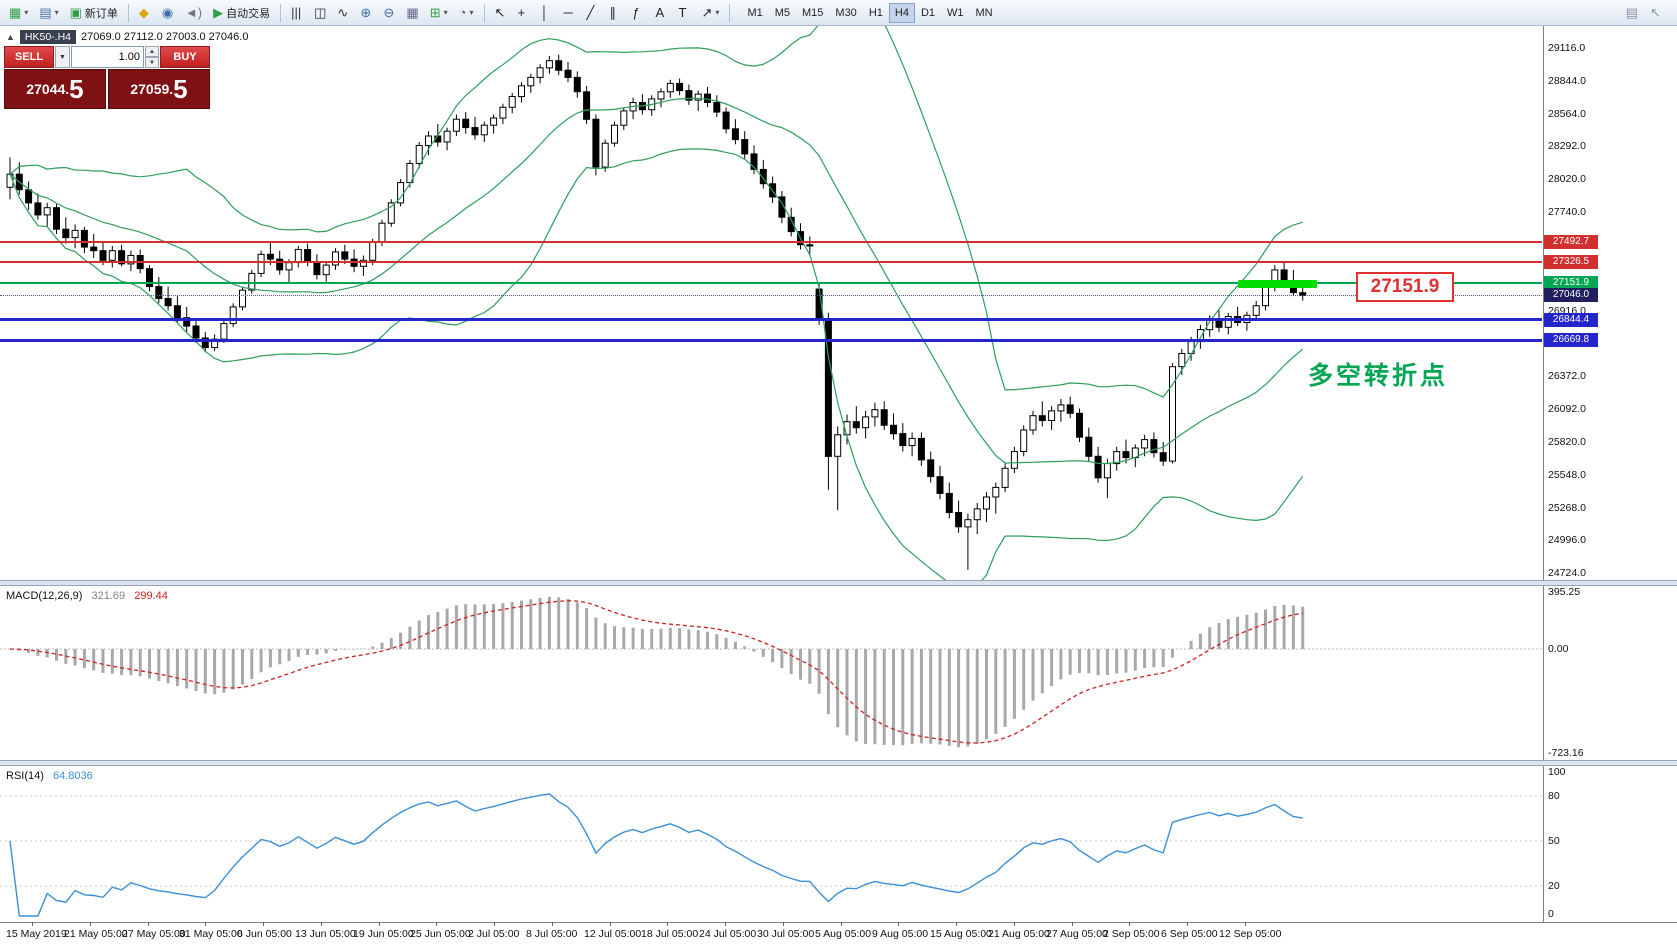  I want to click on fibonacci-icon: ƒ, so click(636, 12).